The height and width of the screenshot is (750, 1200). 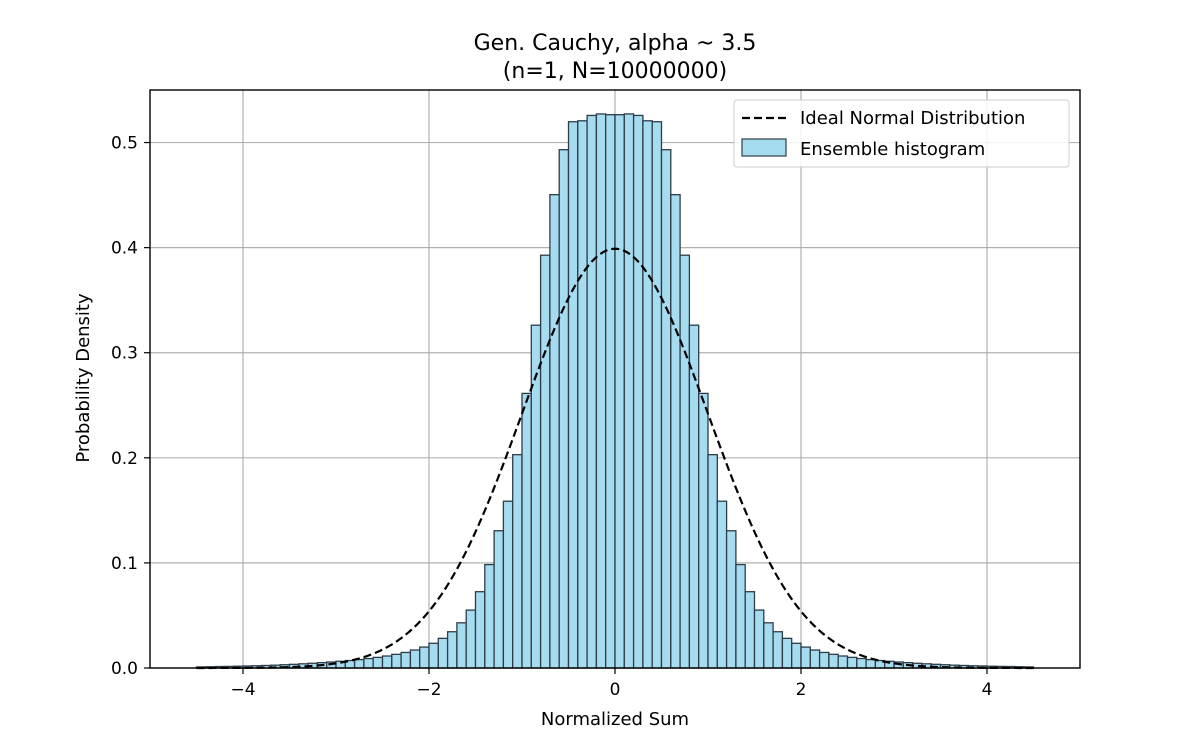 I want to click on legend-histogram-label: Ensemble histogram, so click(x=892, y=149).